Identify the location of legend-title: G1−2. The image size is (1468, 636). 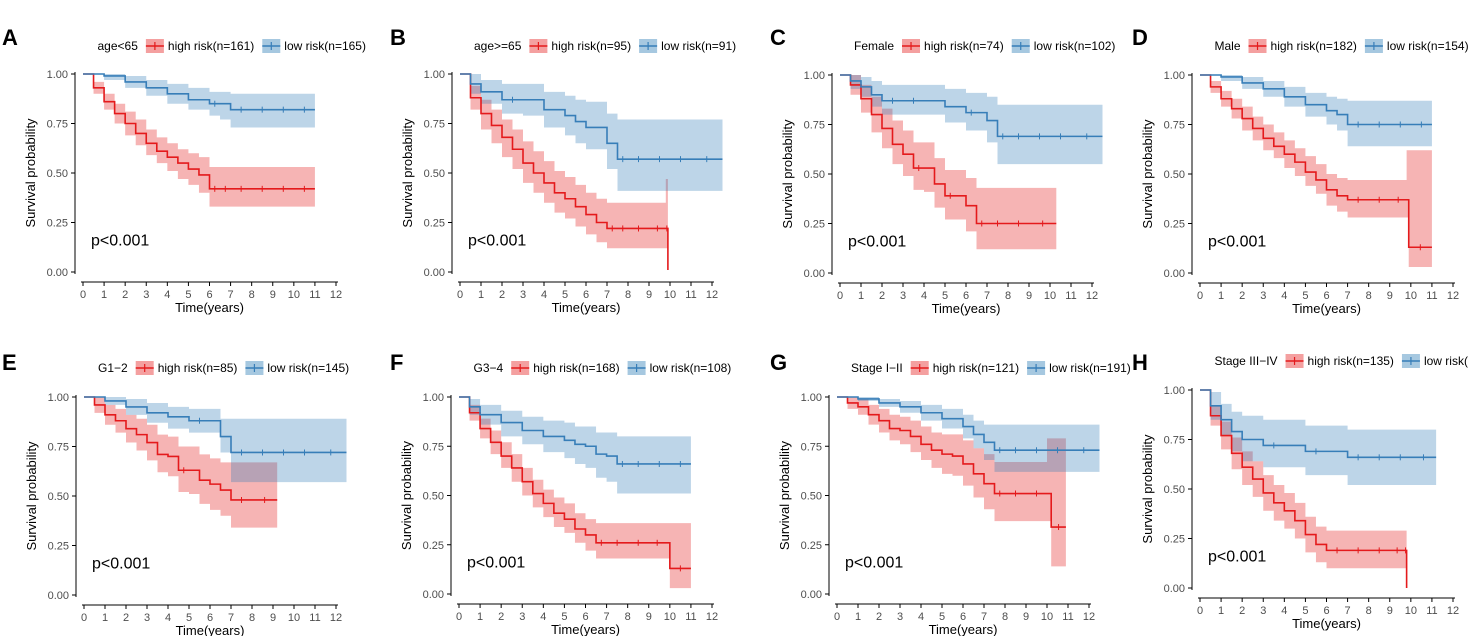
(113, 368).